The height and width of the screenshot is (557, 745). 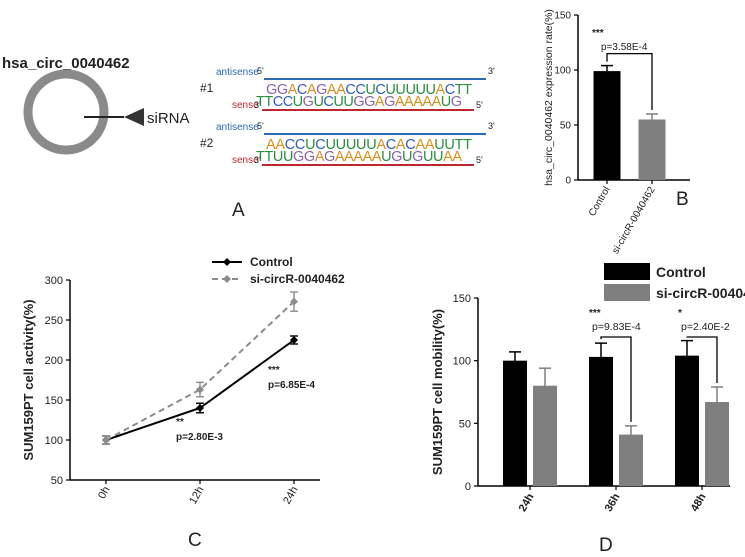 What do you see at coordinates (687, 420) in the screenshot?
I see `bar` at bounding box center [687, 420].